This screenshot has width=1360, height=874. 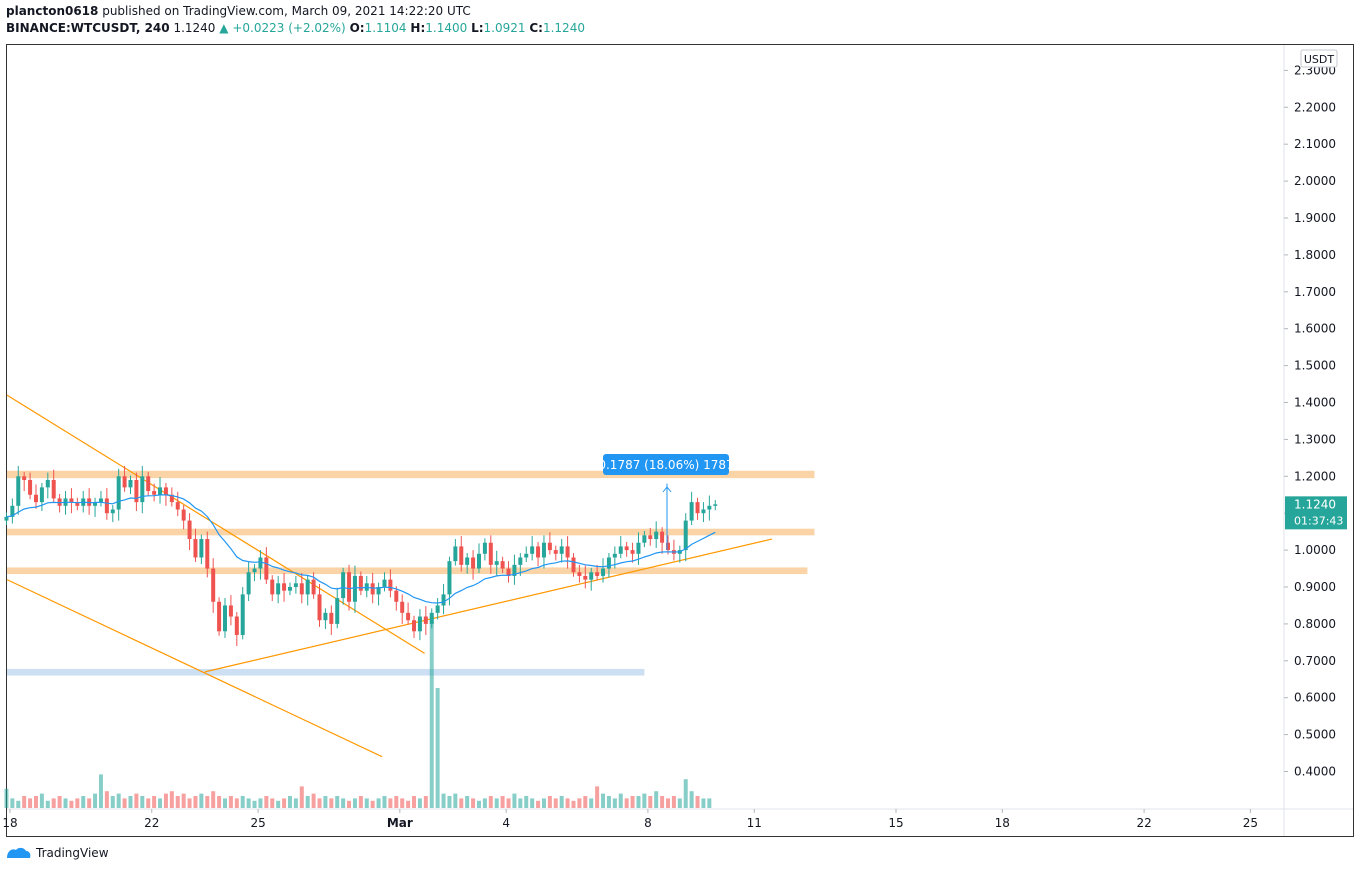 What do you see at coordinates (88, 28) in the screenshot?
I see `symbol-label: BINANCE:WTCUSDT, 240` at bounding box center [88, 28].